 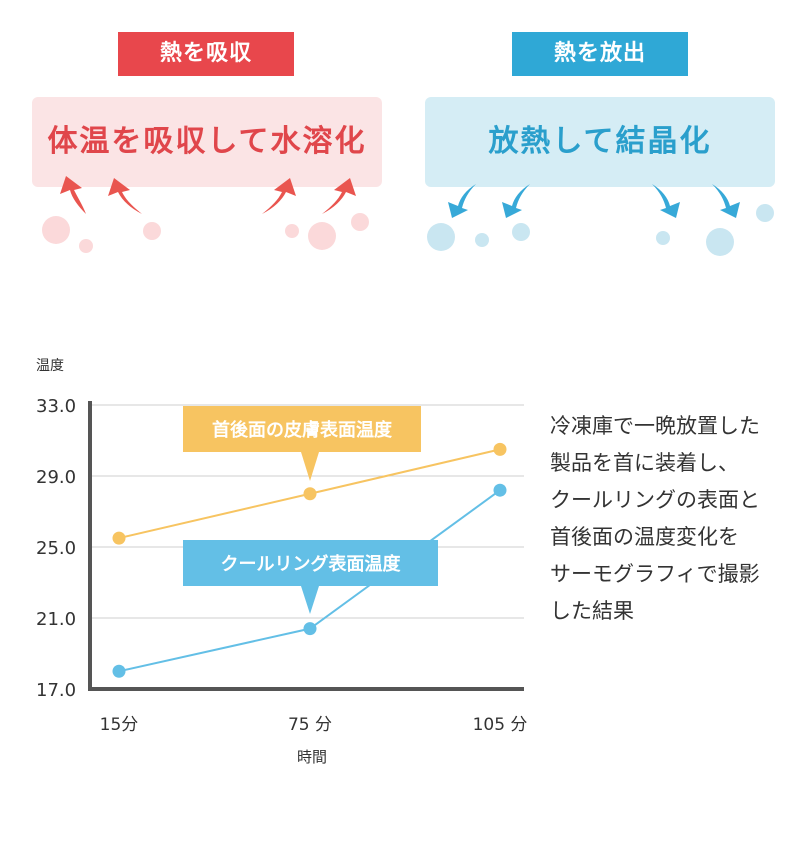 What do you see at coordinates (56, 548) in the screenshot?
I see `y-tick-label: 25.0` at bounding box center [56, 548].